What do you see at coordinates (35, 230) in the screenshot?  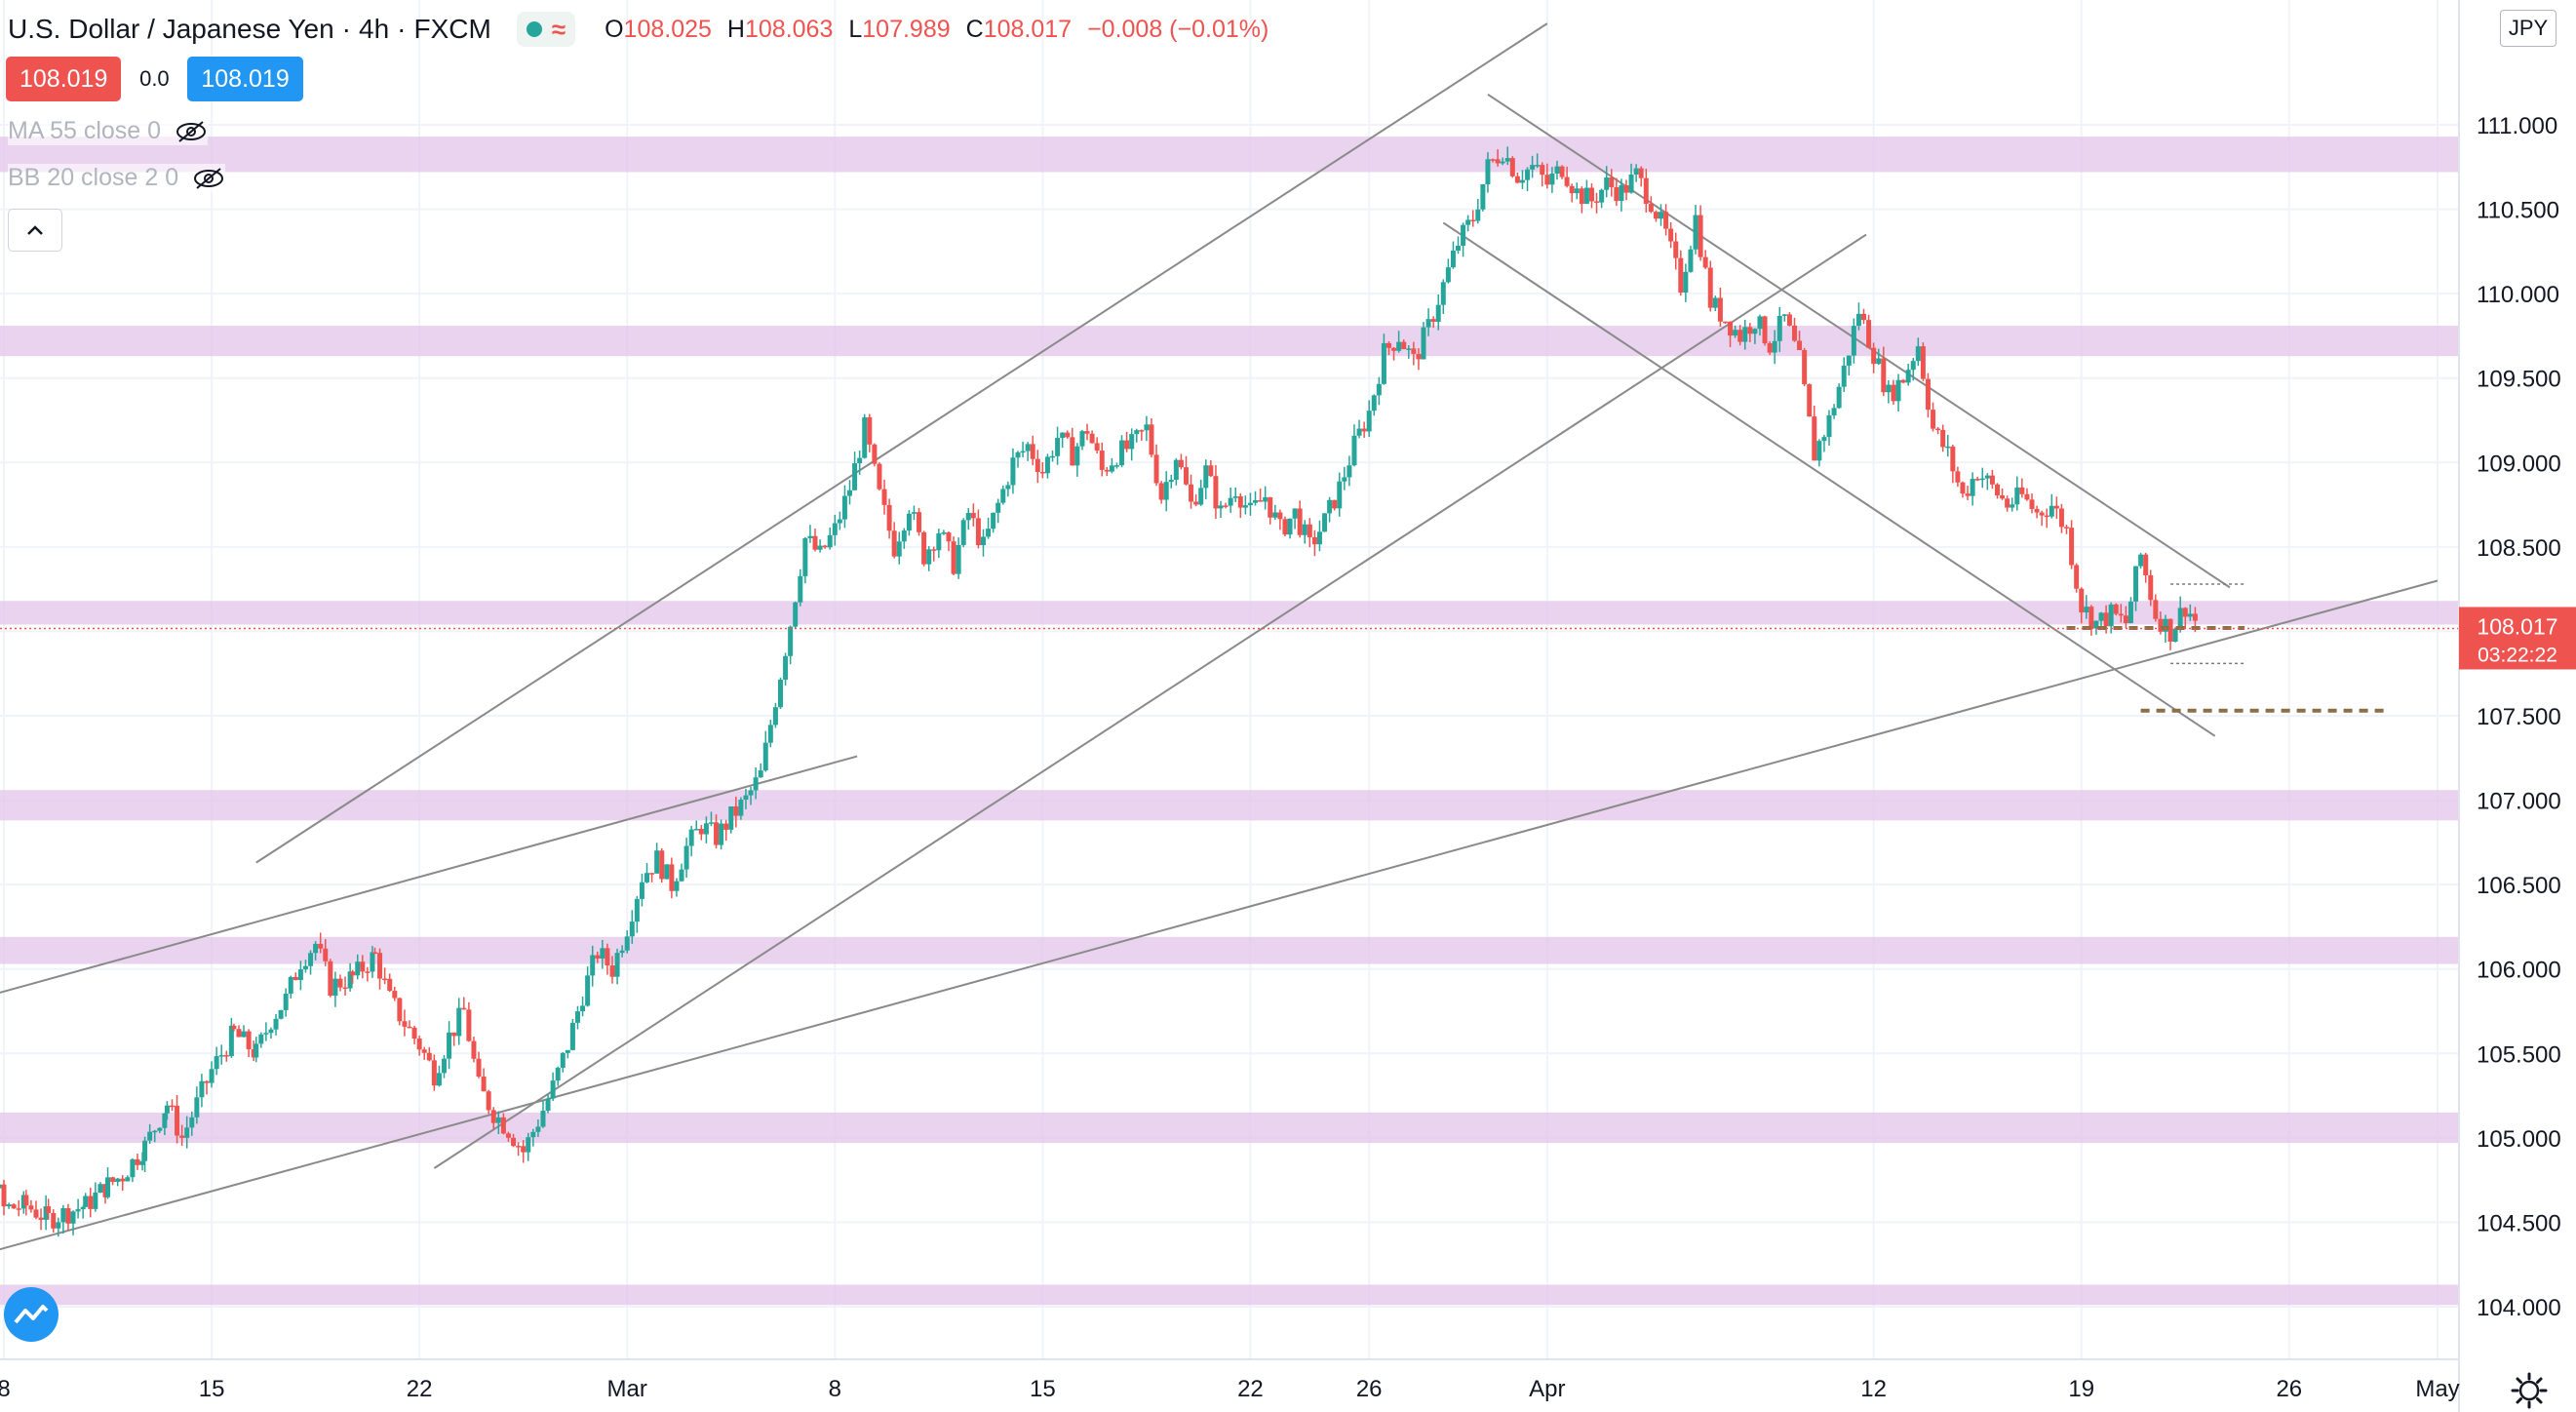 I see `collapse-indicators-button` at bounding box center [35, 230].